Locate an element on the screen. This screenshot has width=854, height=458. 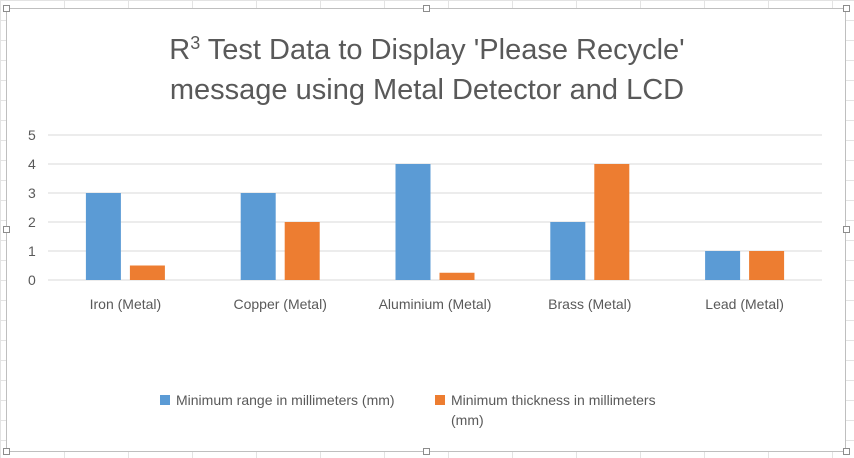
legend-item-series-2: Minimum thickness in millimeters (mm) is located at coordinates (552, 410).